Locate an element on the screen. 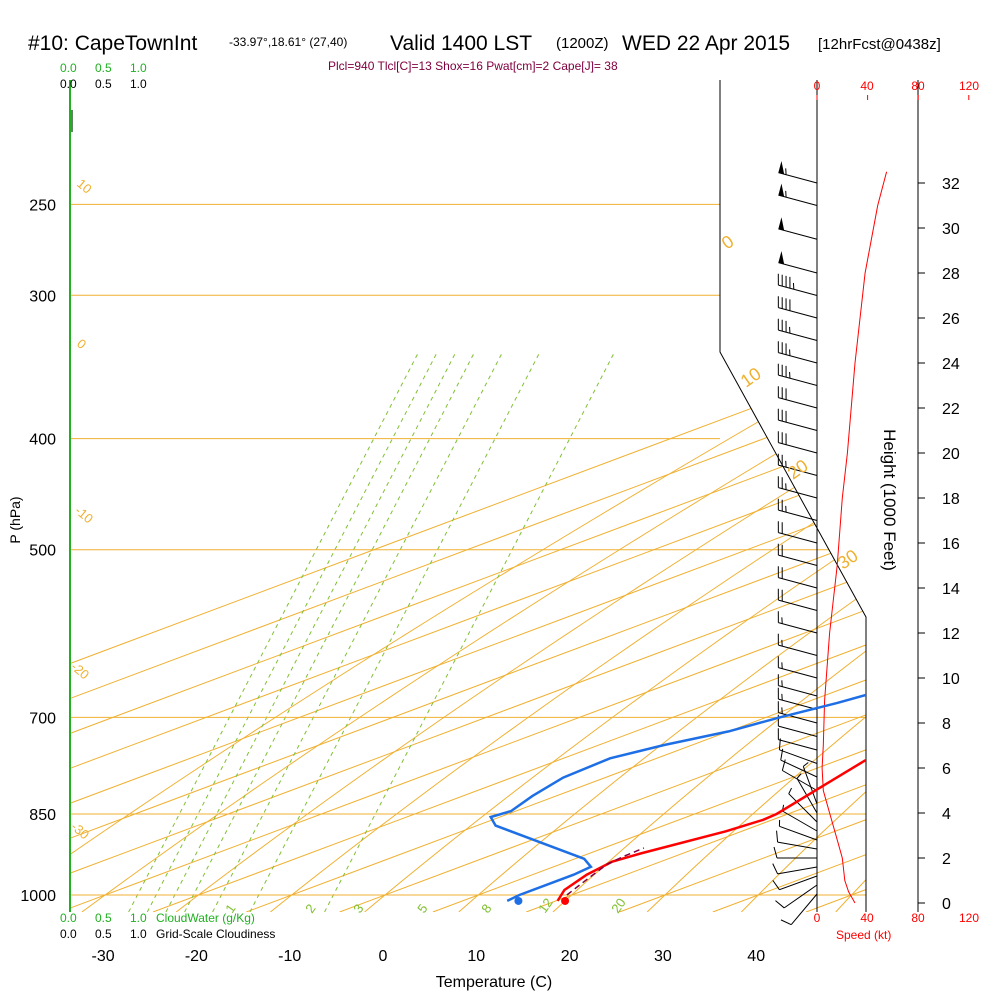  temperature-tick-label: -10 is located at coordinates (289, 956).